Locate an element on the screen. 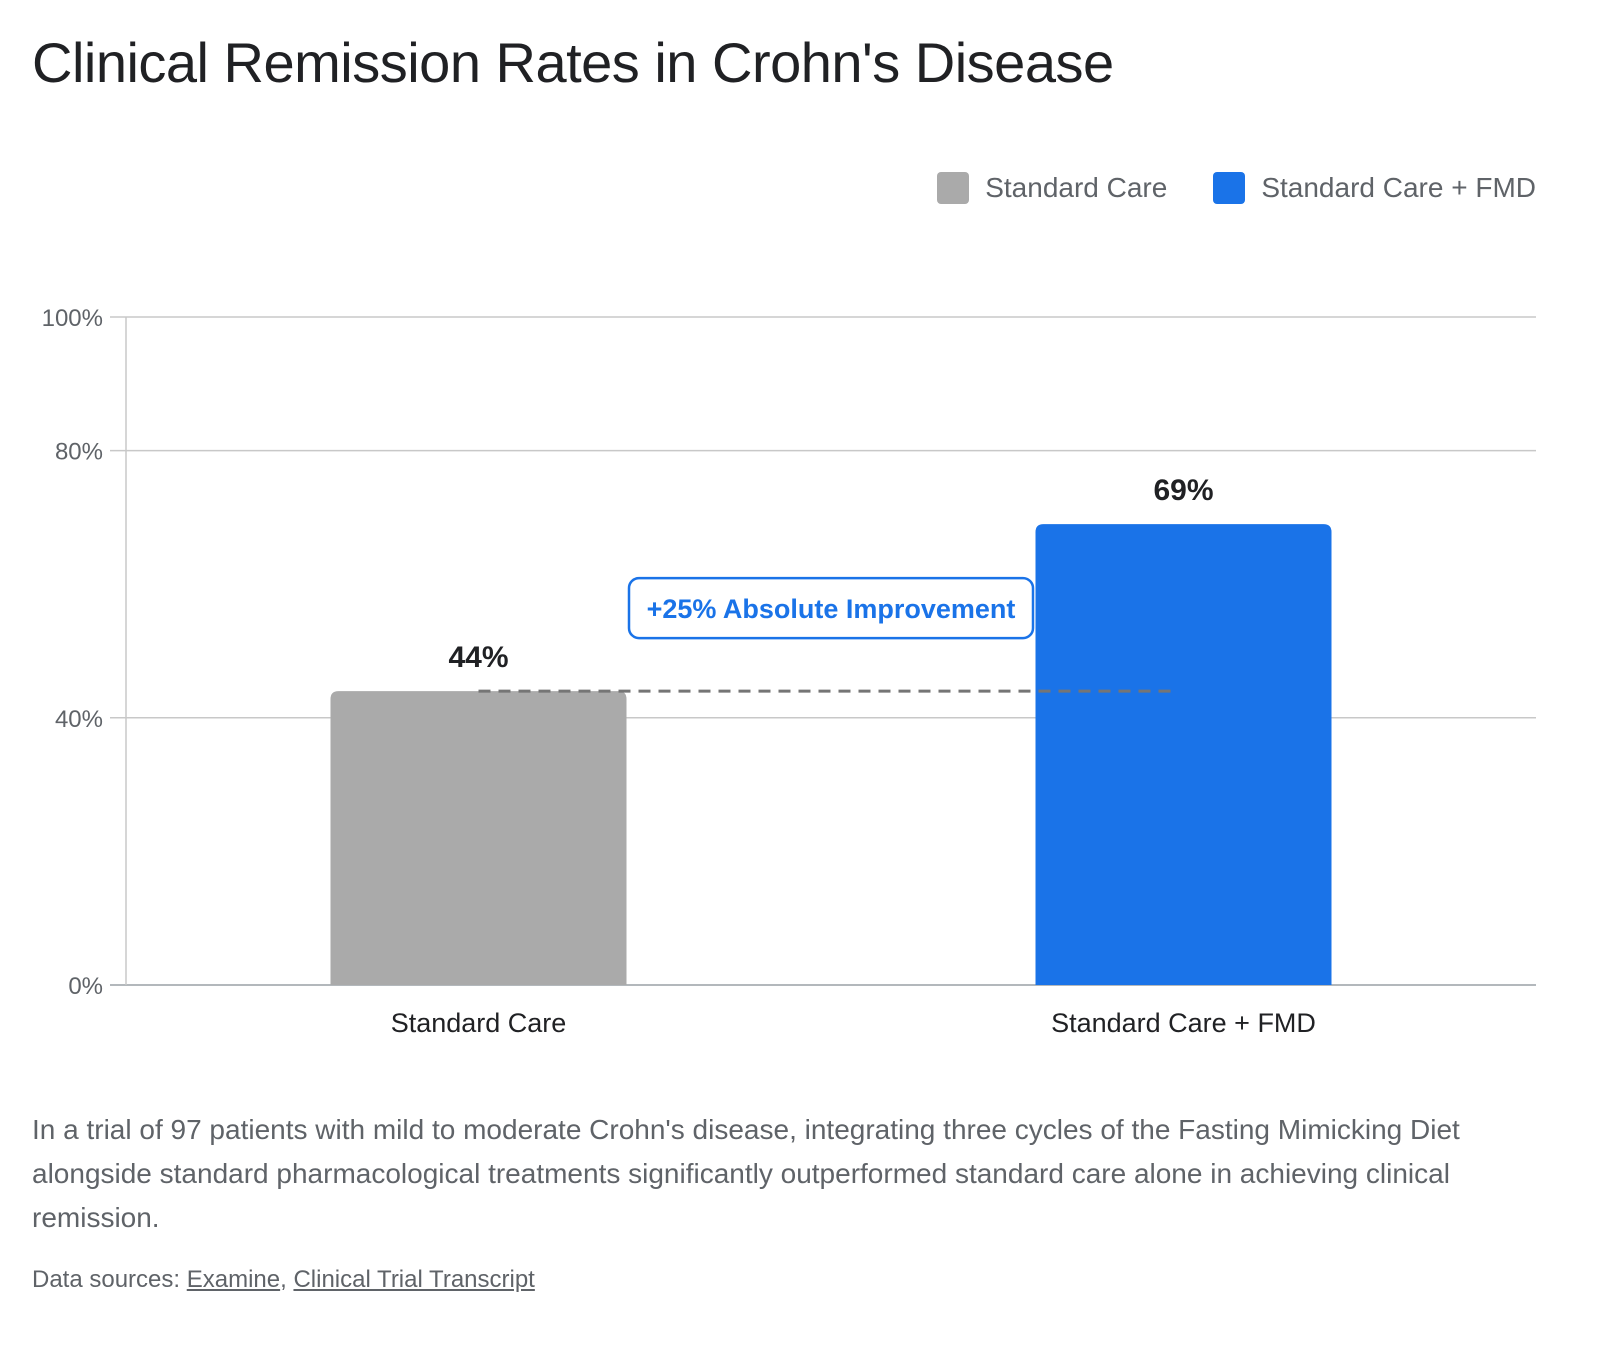 The image size is (1600, 1356). sources-prefix: Data sources: is located at coordinates (109, 1279).